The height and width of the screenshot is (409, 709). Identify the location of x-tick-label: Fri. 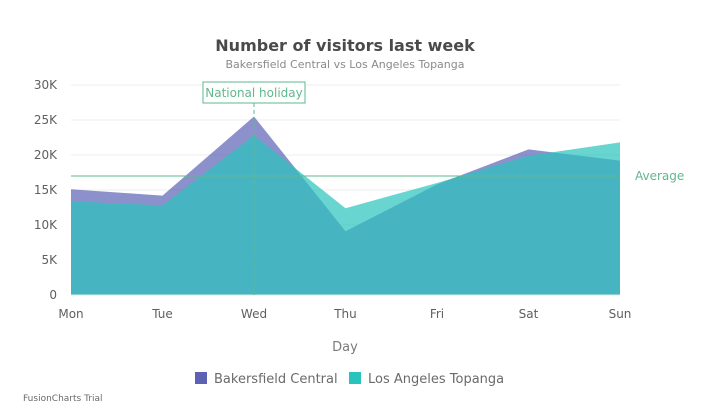
(437, 314).